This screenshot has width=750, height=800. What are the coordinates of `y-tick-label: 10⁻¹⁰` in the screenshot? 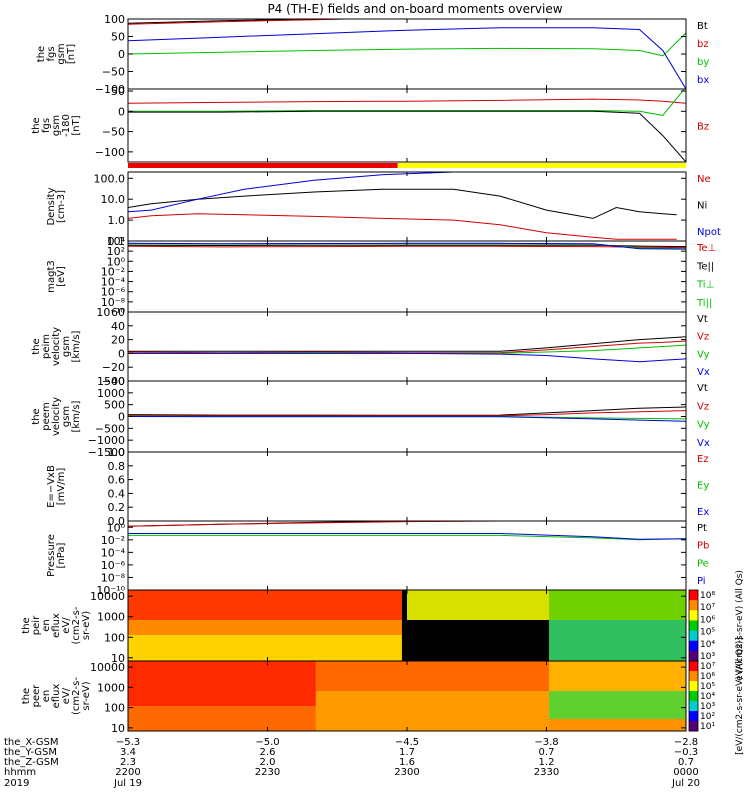 It's located at (110, 312).